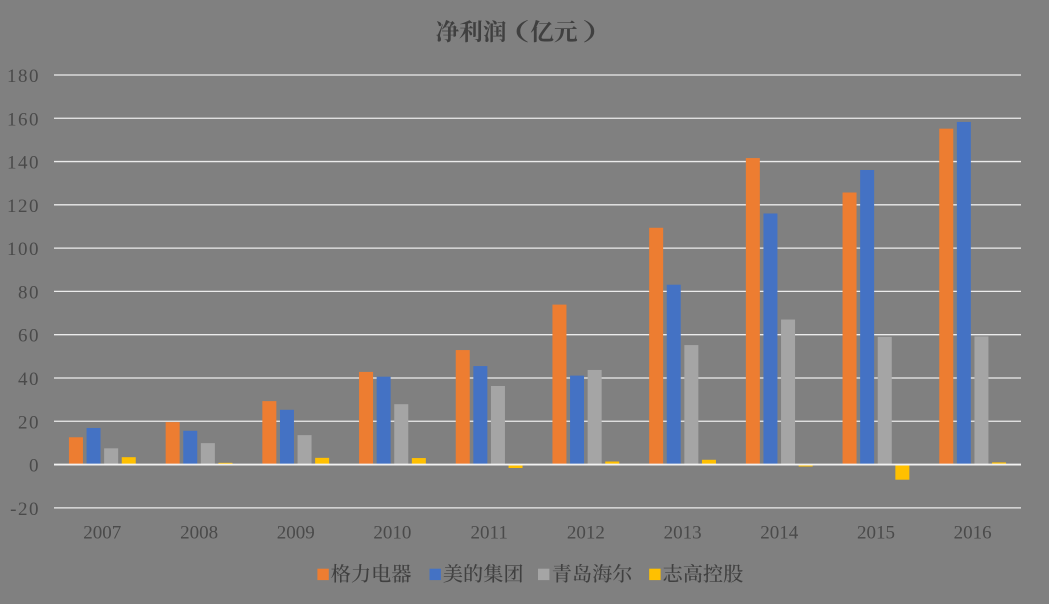 Image resolution: width=1049 pixels, height=604 pixels. I want to click on svg-text: 40, so click(29, 379).